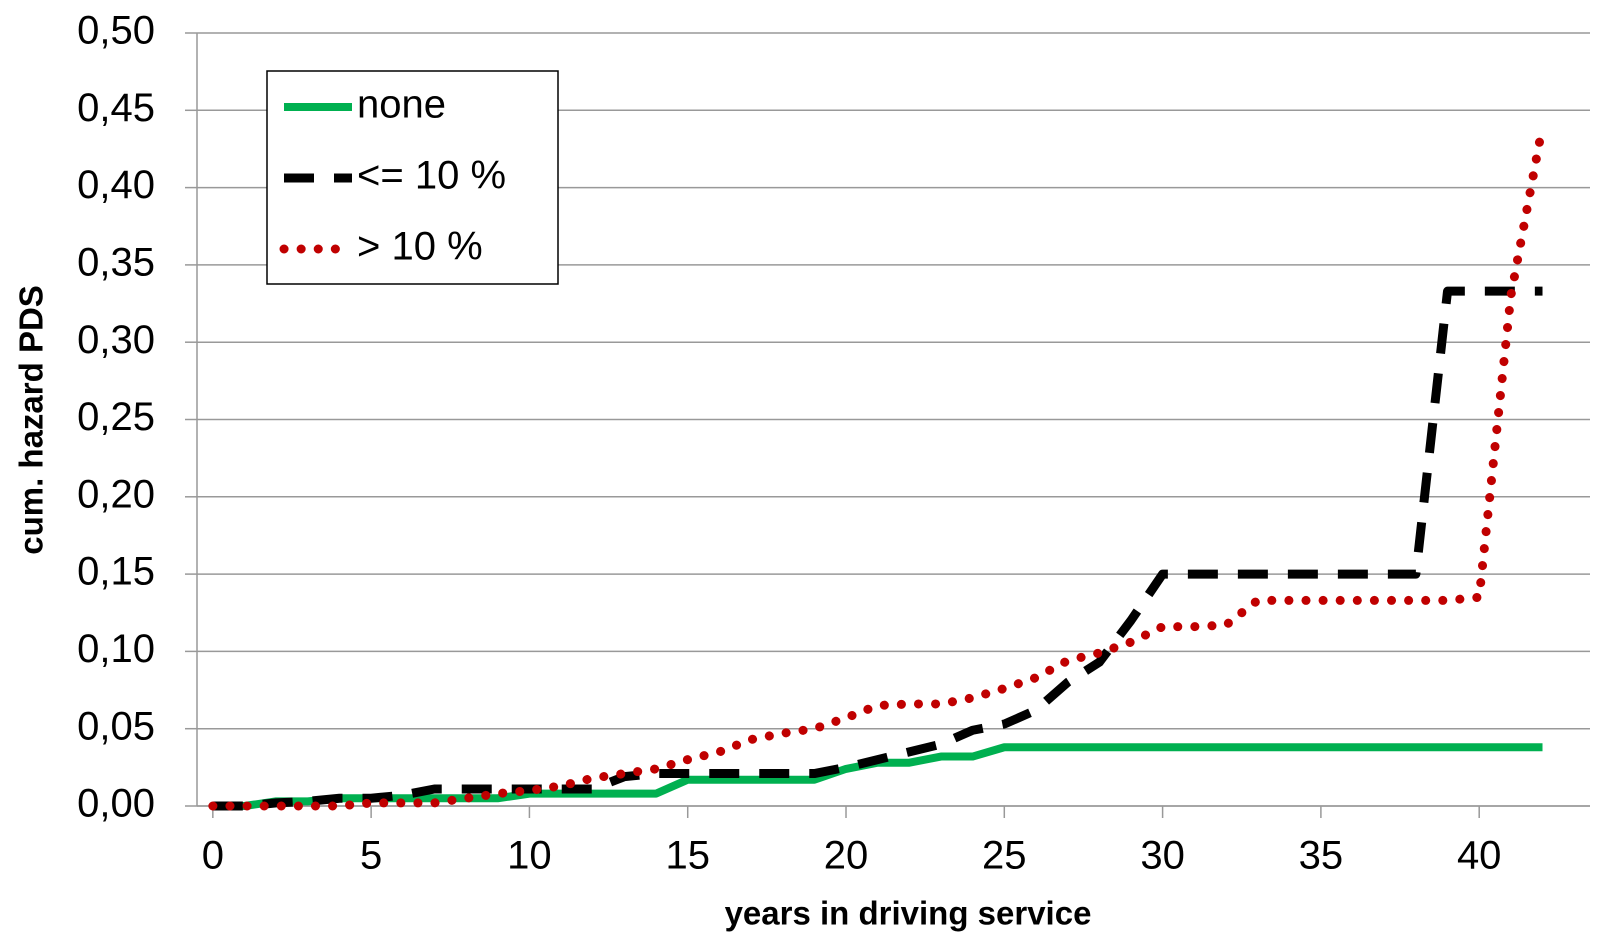 The width and height of the screenshot is (1610, 940). I want to click on y-tick-label: 0,00, so click(116, 804).